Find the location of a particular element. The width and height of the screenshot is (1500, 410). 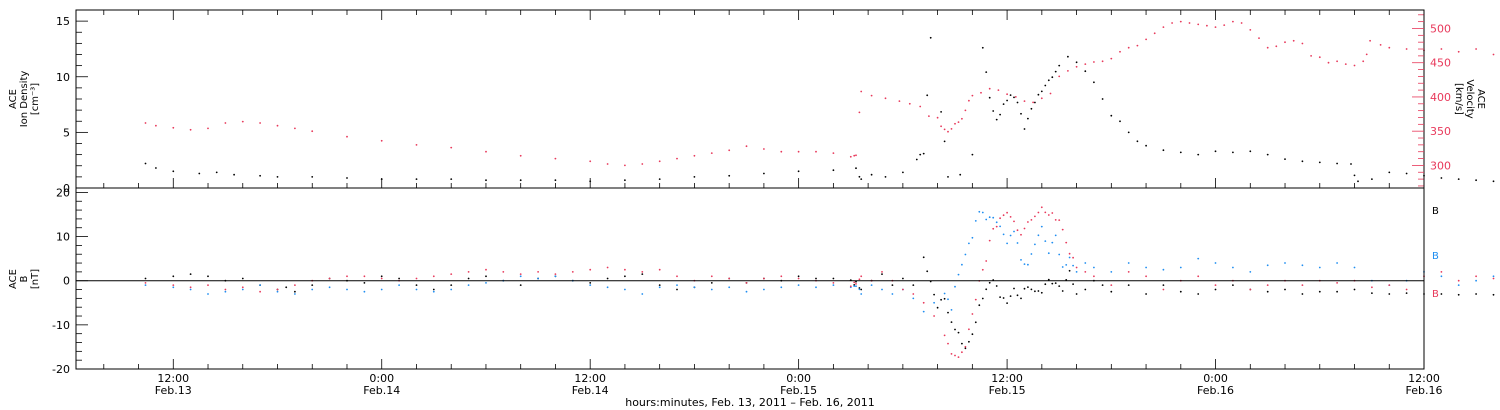

legend-label: B is located at coordinates (1435, 256).